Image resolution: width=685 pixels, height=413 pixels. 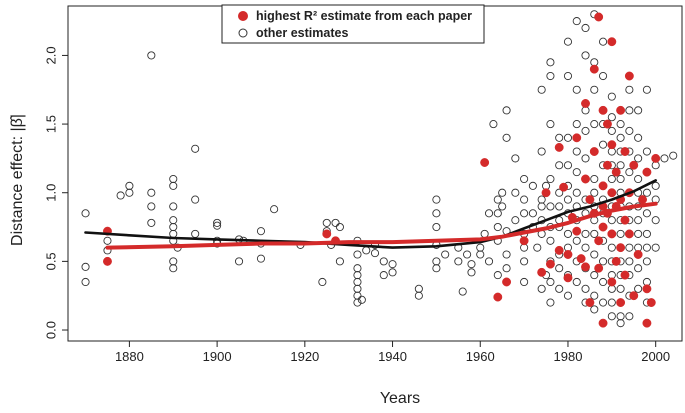 I want to click on x-tick-label: 1940, so click(x=392, y=356).